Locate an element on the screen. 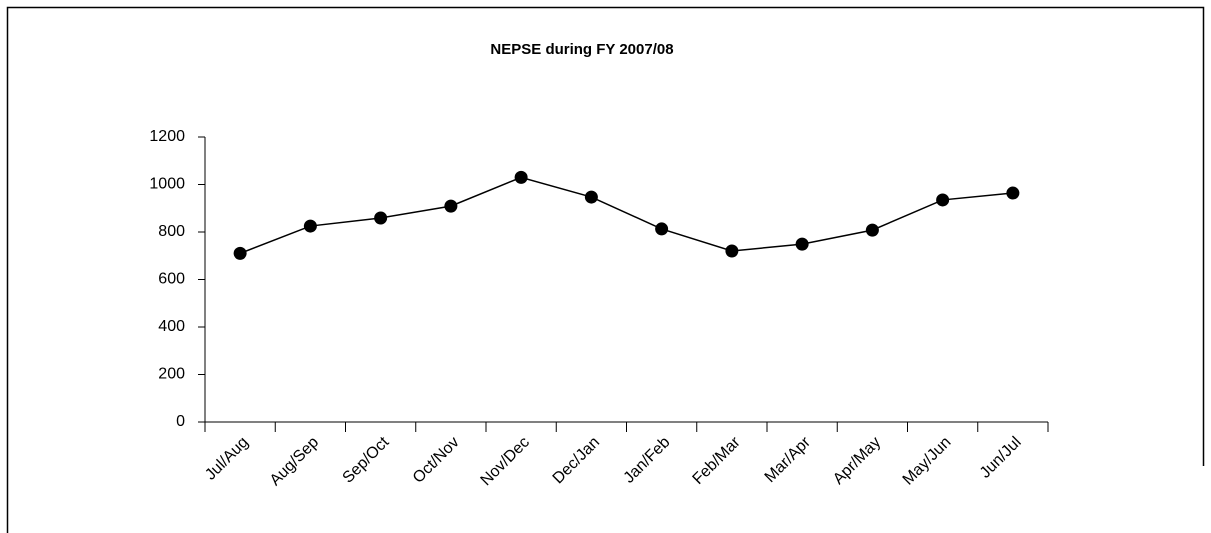 The width and height of the screenshot is (1211, 533). x-tick-label: Jun/Jul is located at coordinates (1001, 458).